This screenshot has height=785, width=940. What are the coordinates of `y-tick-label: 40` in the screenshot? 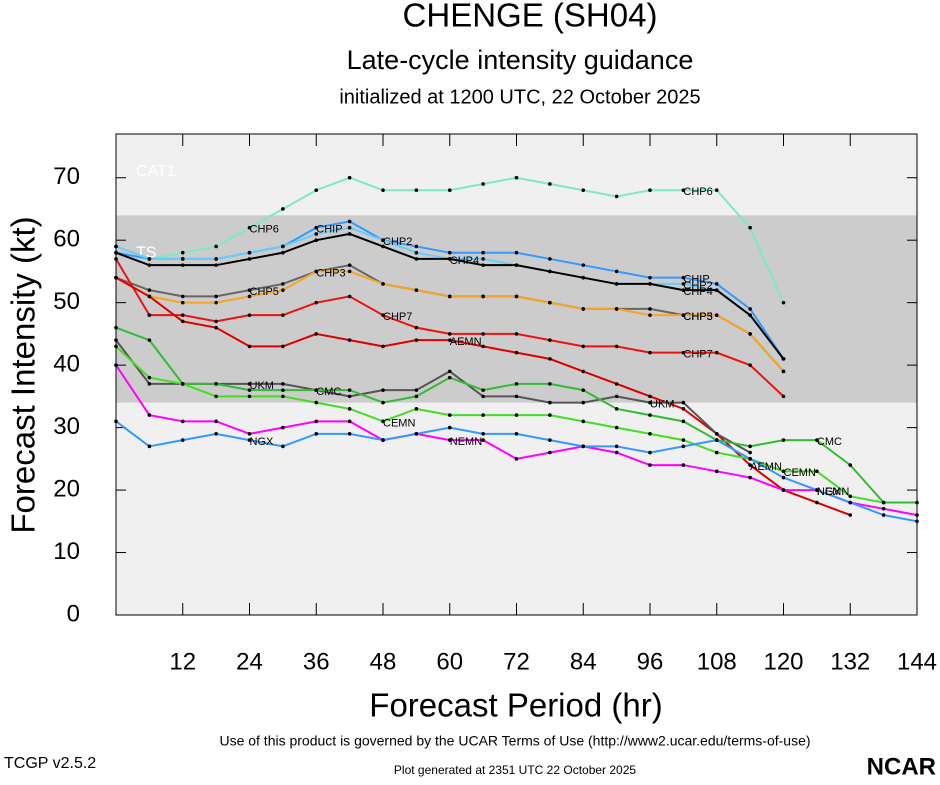 It's located at (66, 363).